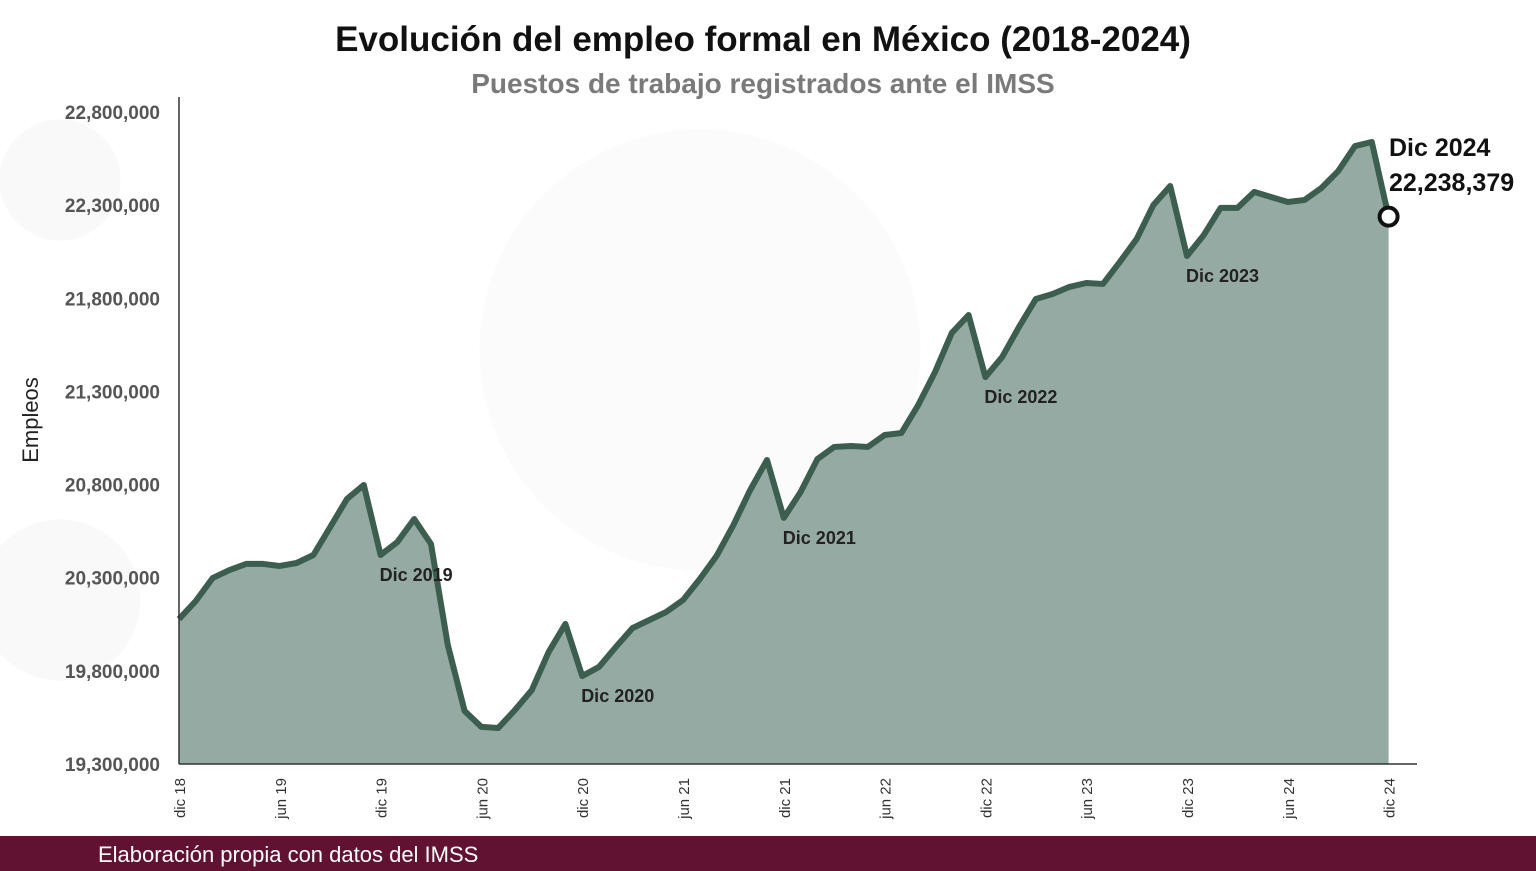 This screenshot has height=871, width=1536. I want to click on y-tick-label: 21,800,000, so click(112, 299).